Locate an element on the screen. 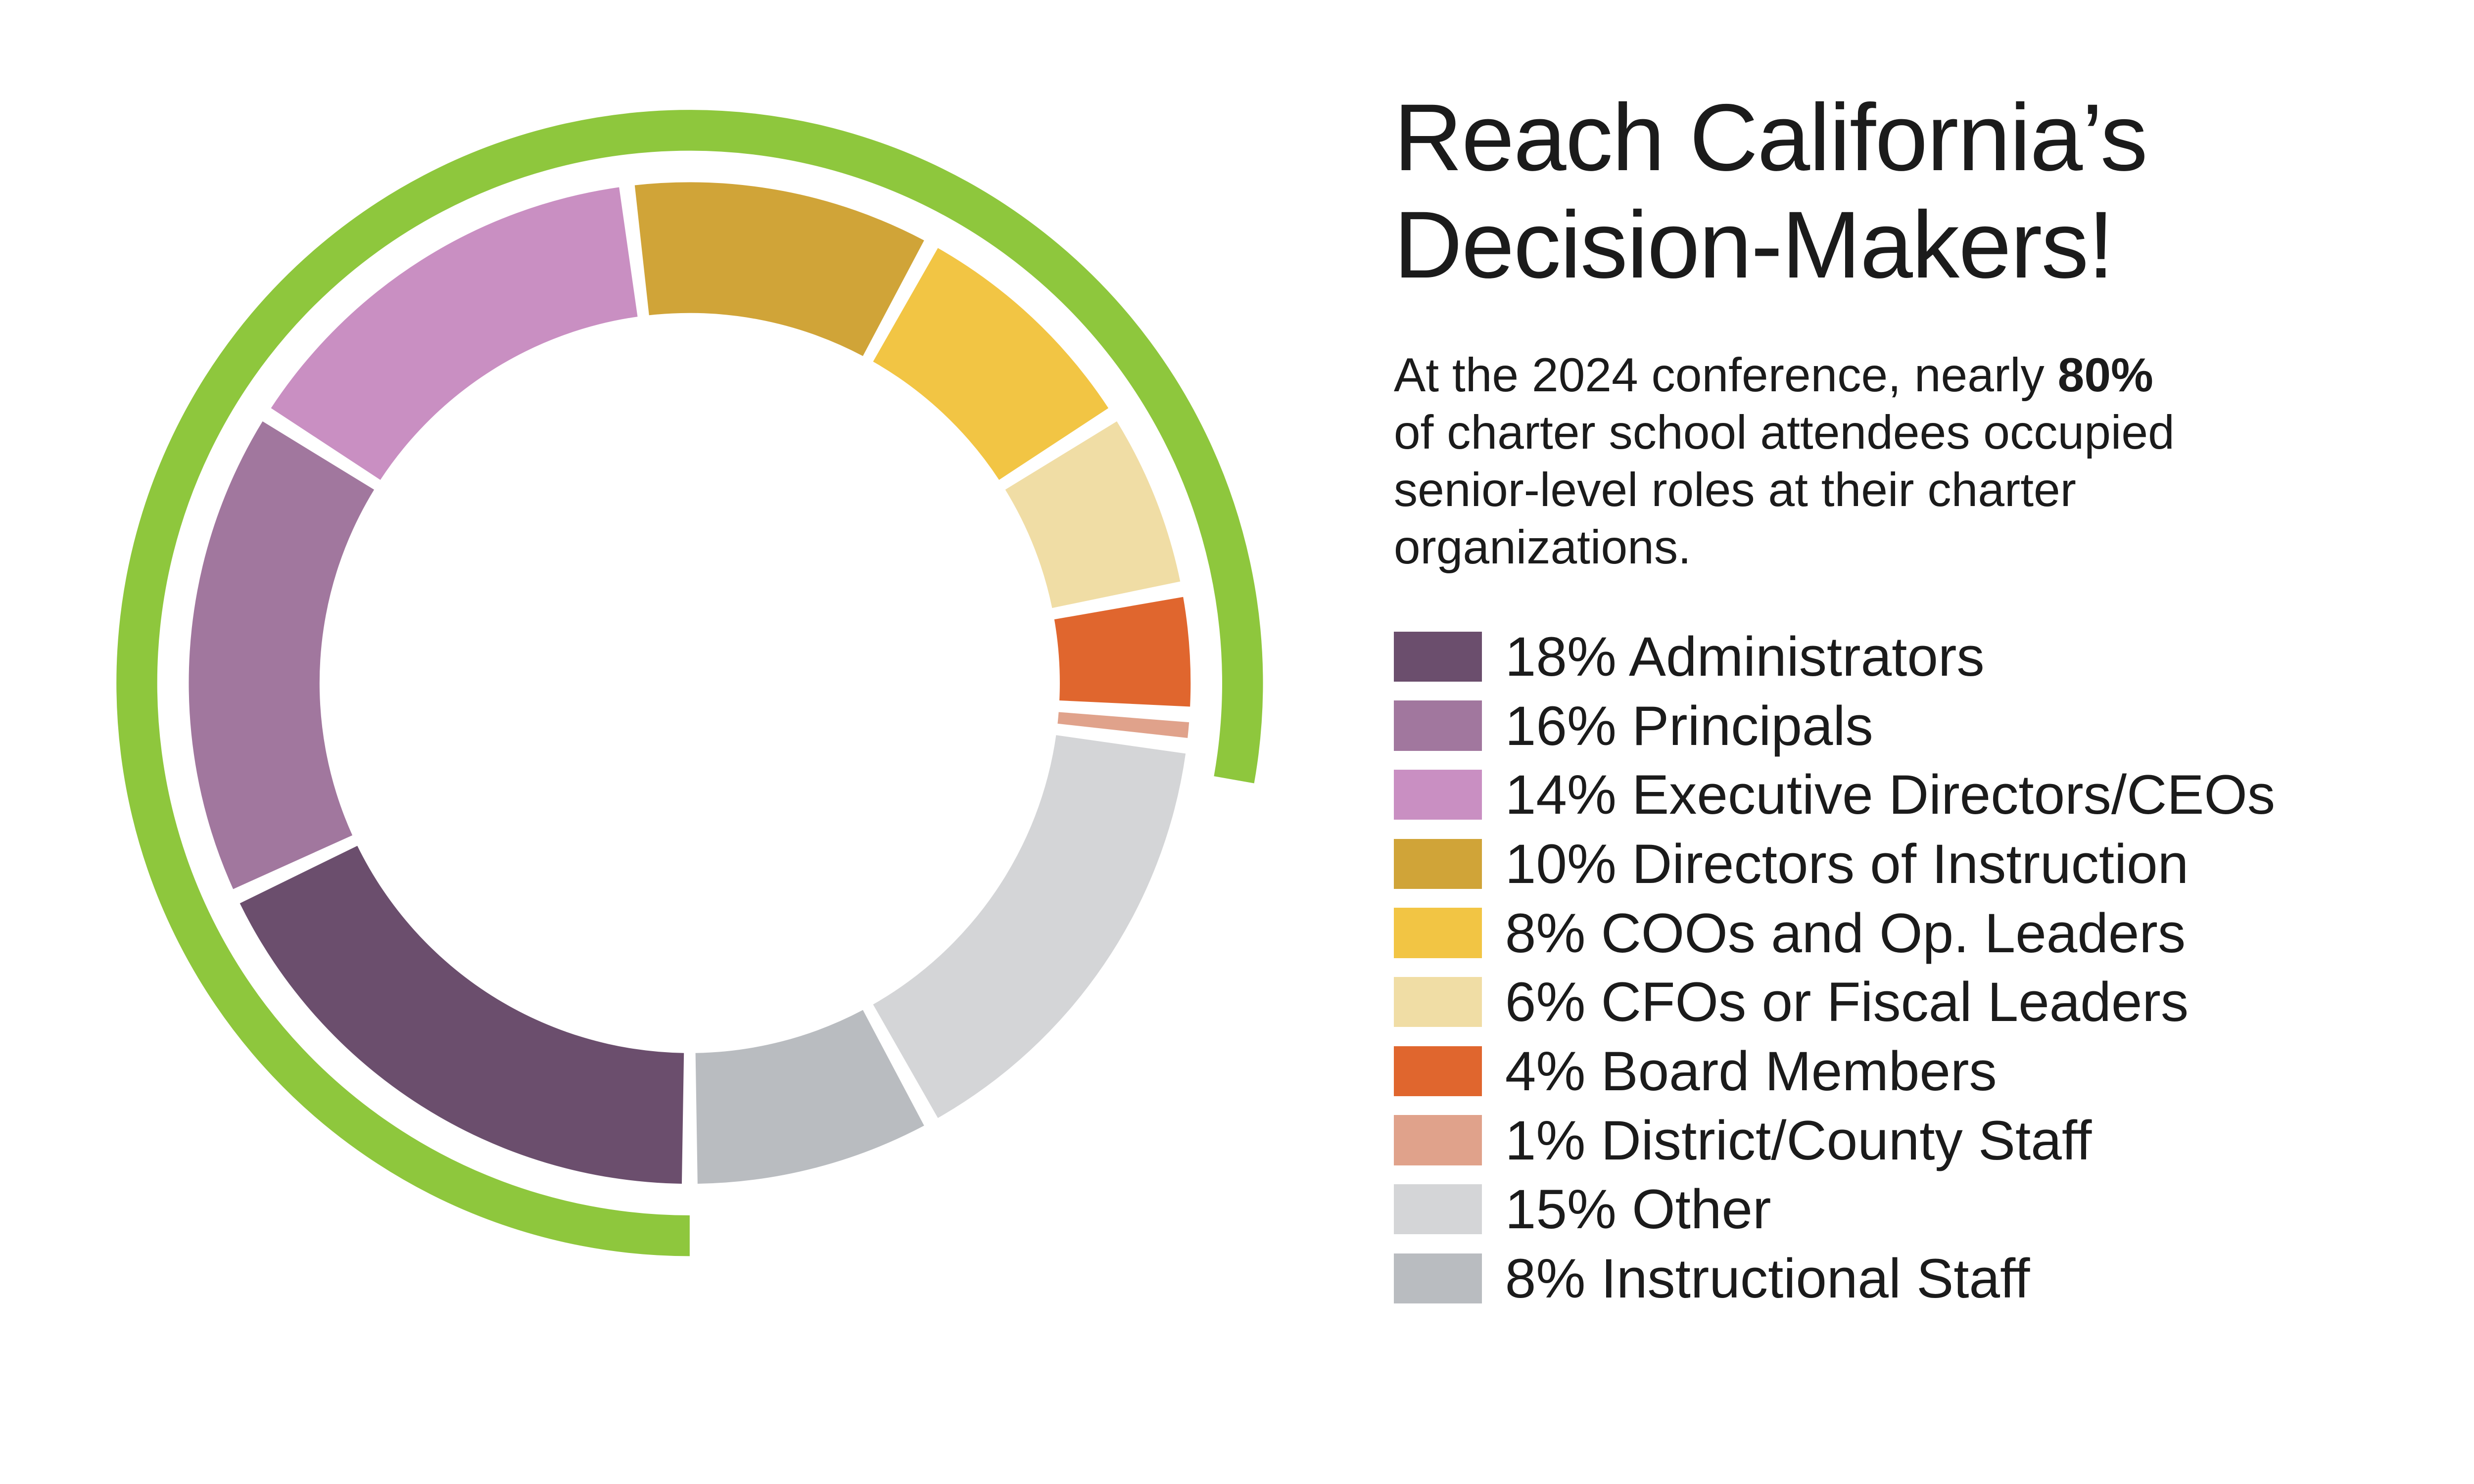 The image size is (2474, 1484). legend-label: 18% Administrators is located at coordinates (1745, 656).